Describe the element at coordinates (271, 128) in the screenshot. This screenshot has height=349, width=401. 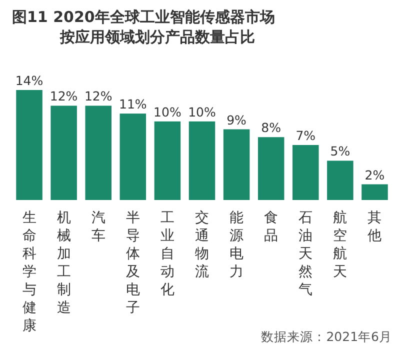
I see `data-label: 8%` at that location.